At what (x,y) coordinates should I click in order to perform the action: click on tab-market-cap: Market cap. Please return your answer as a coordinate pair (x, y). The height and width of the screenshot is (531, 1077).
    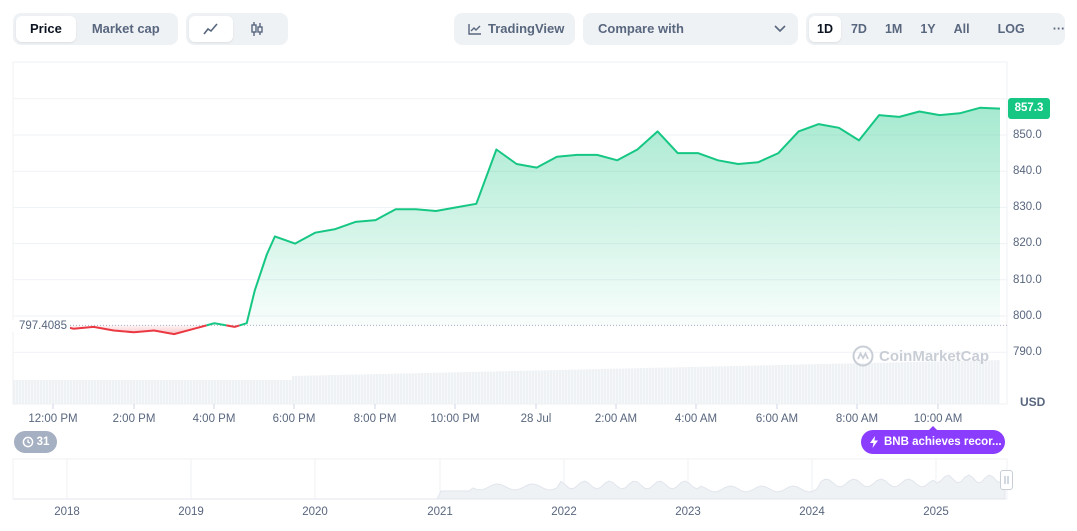
    Looking at the image, I should click on (125, 28).